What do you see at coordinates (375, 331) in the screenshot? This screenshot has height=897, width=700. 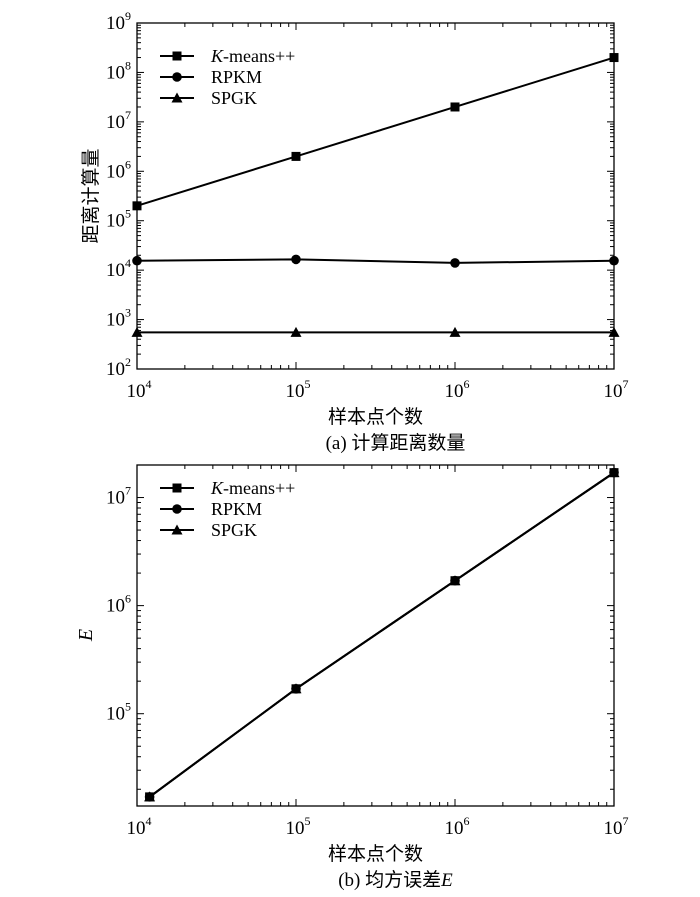 I see `series-spgk` at bounding box center [375, 331].